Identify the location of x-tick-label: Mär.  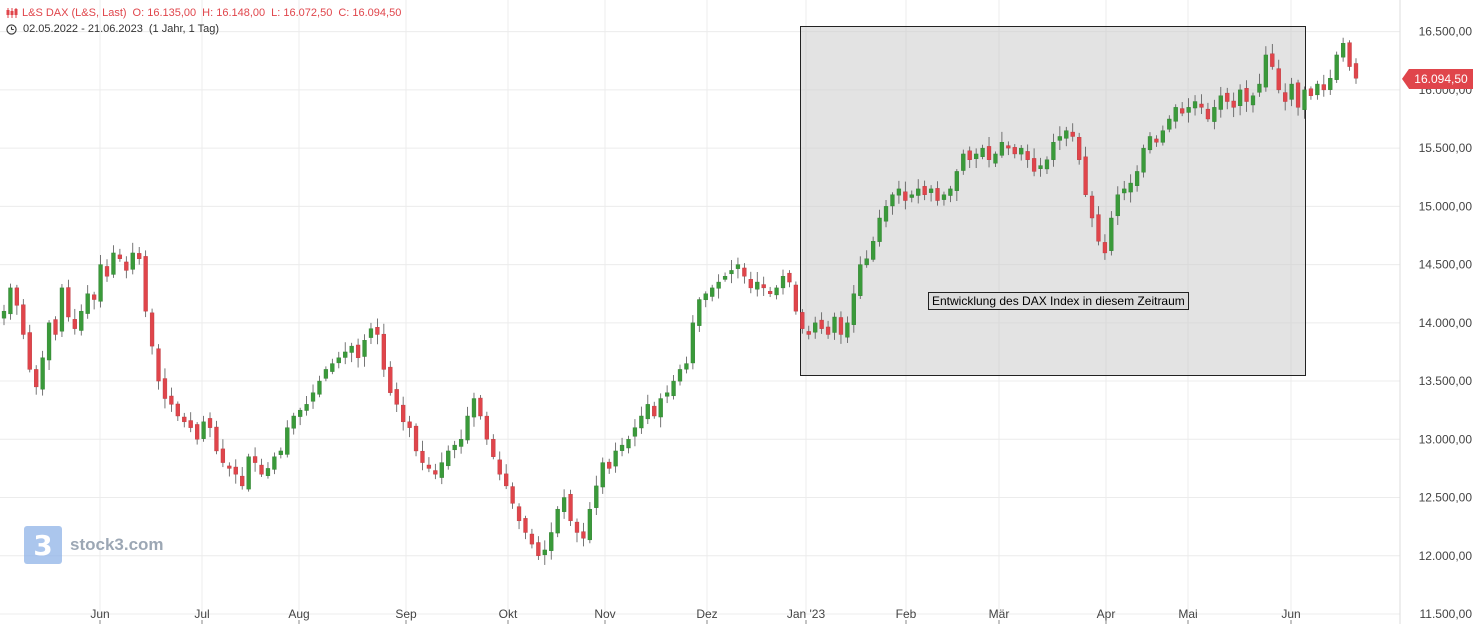
(999, 614).